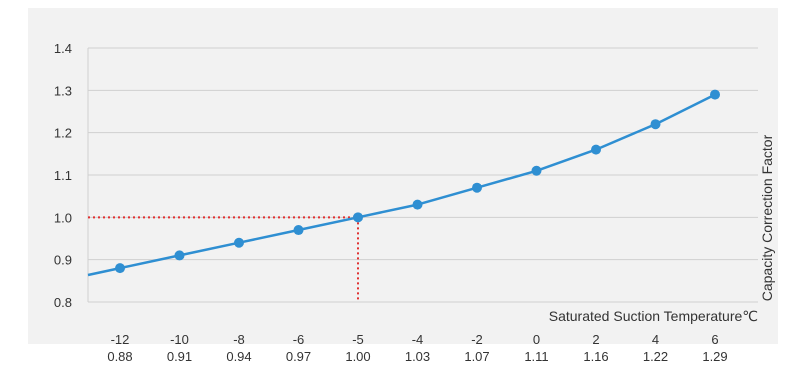  Describe the element at coordinates (63, 302) in the screenshot. I see `y-tick-label: 0.8` at that location.